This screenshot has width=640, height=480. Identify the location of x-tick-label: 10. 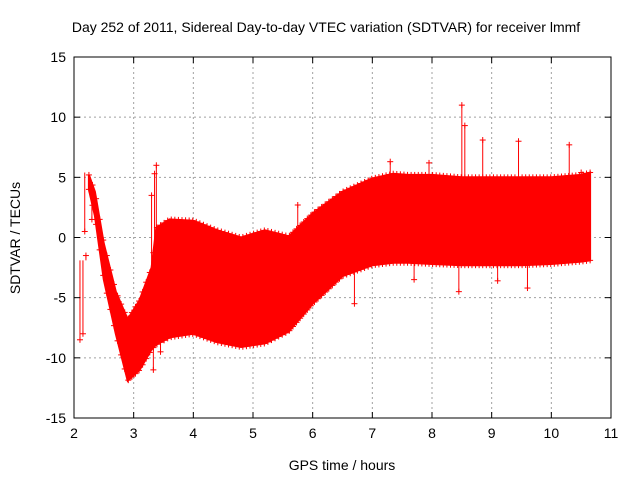
(552, 433).